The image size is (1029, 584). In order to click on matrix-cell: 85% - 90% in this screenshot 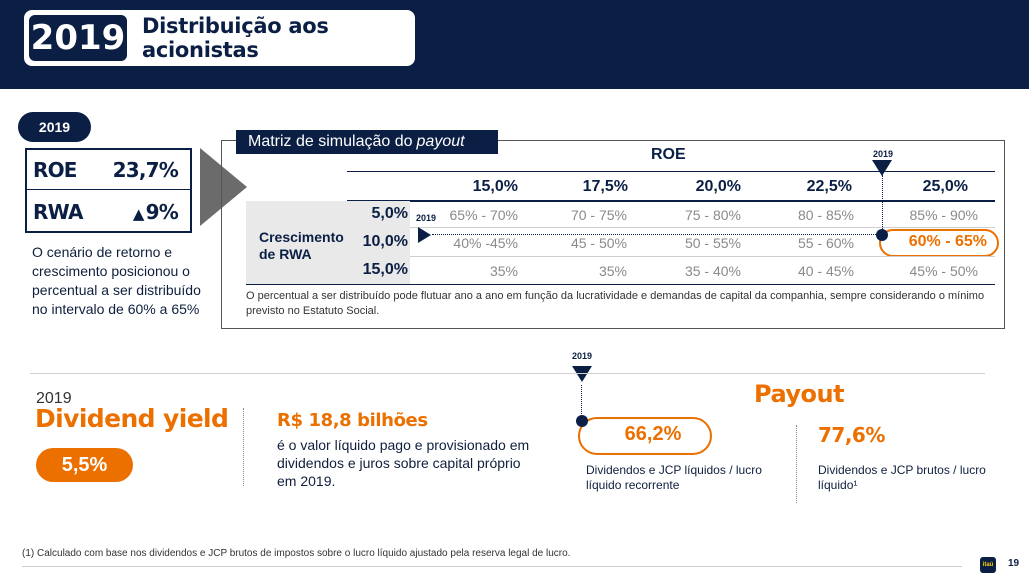, I will do `click(943, 215)`.